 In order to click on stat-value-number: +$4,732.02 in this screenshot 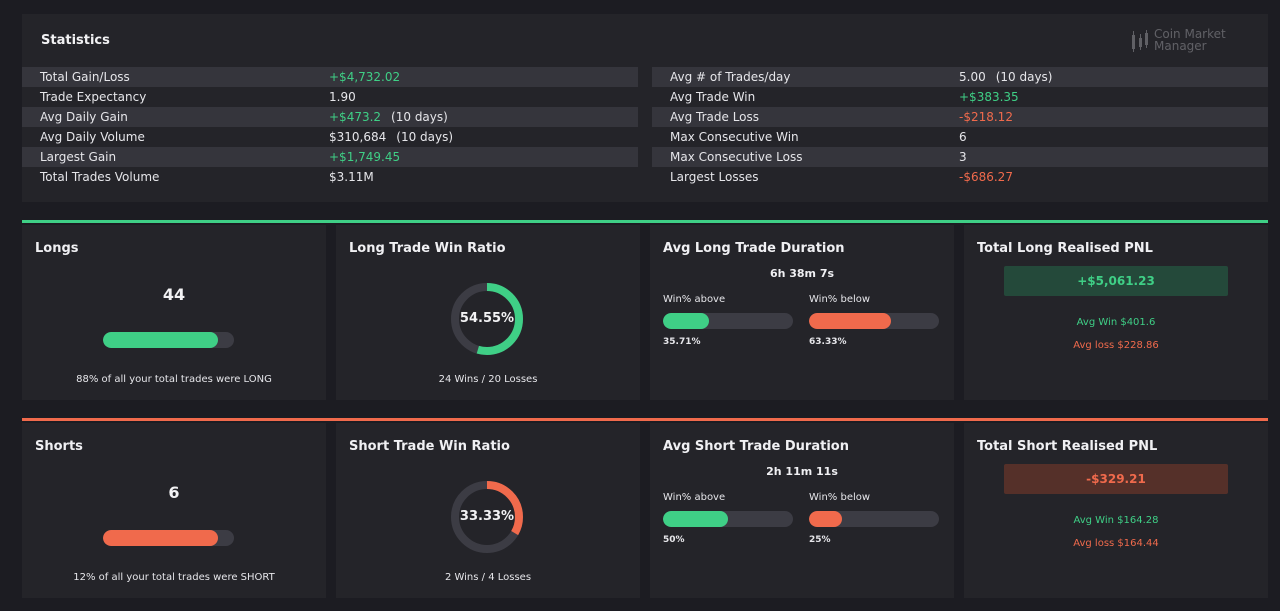, I will do `click(365, 77)`.